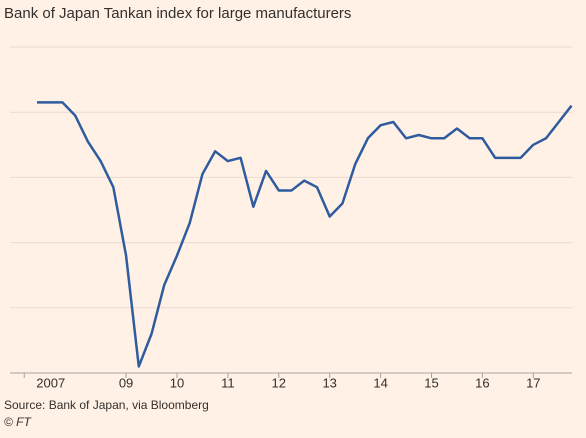  I want to click on x-tick-label: 11, so click(228, 382).